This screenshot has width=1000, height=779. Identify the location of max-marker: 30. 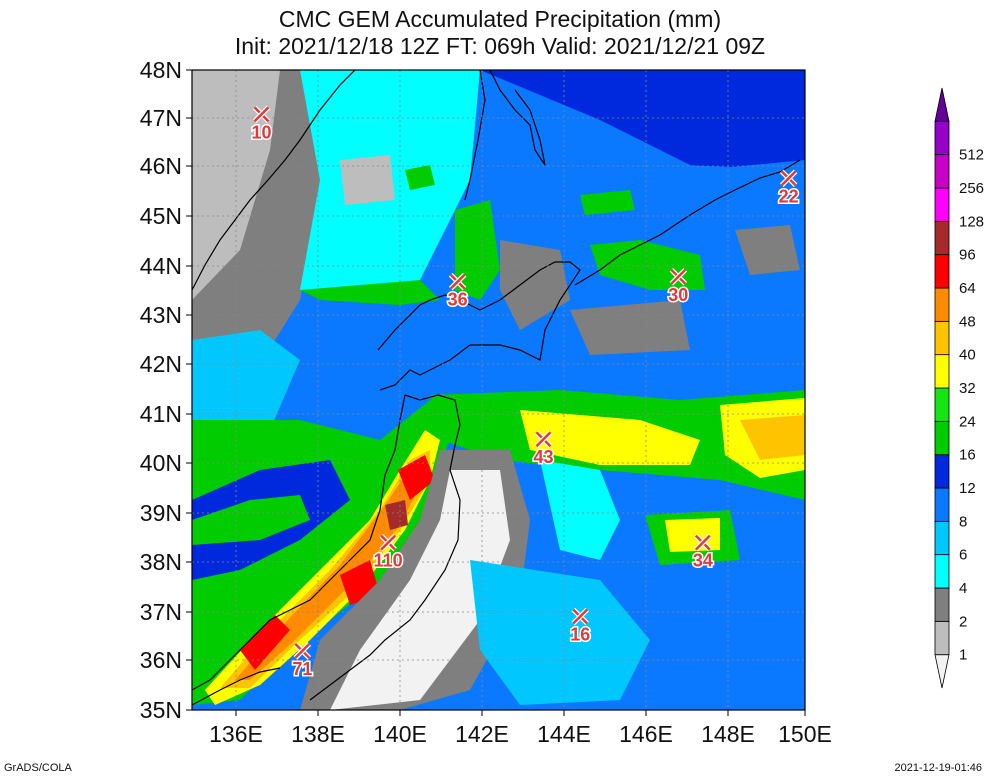
(678, 287).